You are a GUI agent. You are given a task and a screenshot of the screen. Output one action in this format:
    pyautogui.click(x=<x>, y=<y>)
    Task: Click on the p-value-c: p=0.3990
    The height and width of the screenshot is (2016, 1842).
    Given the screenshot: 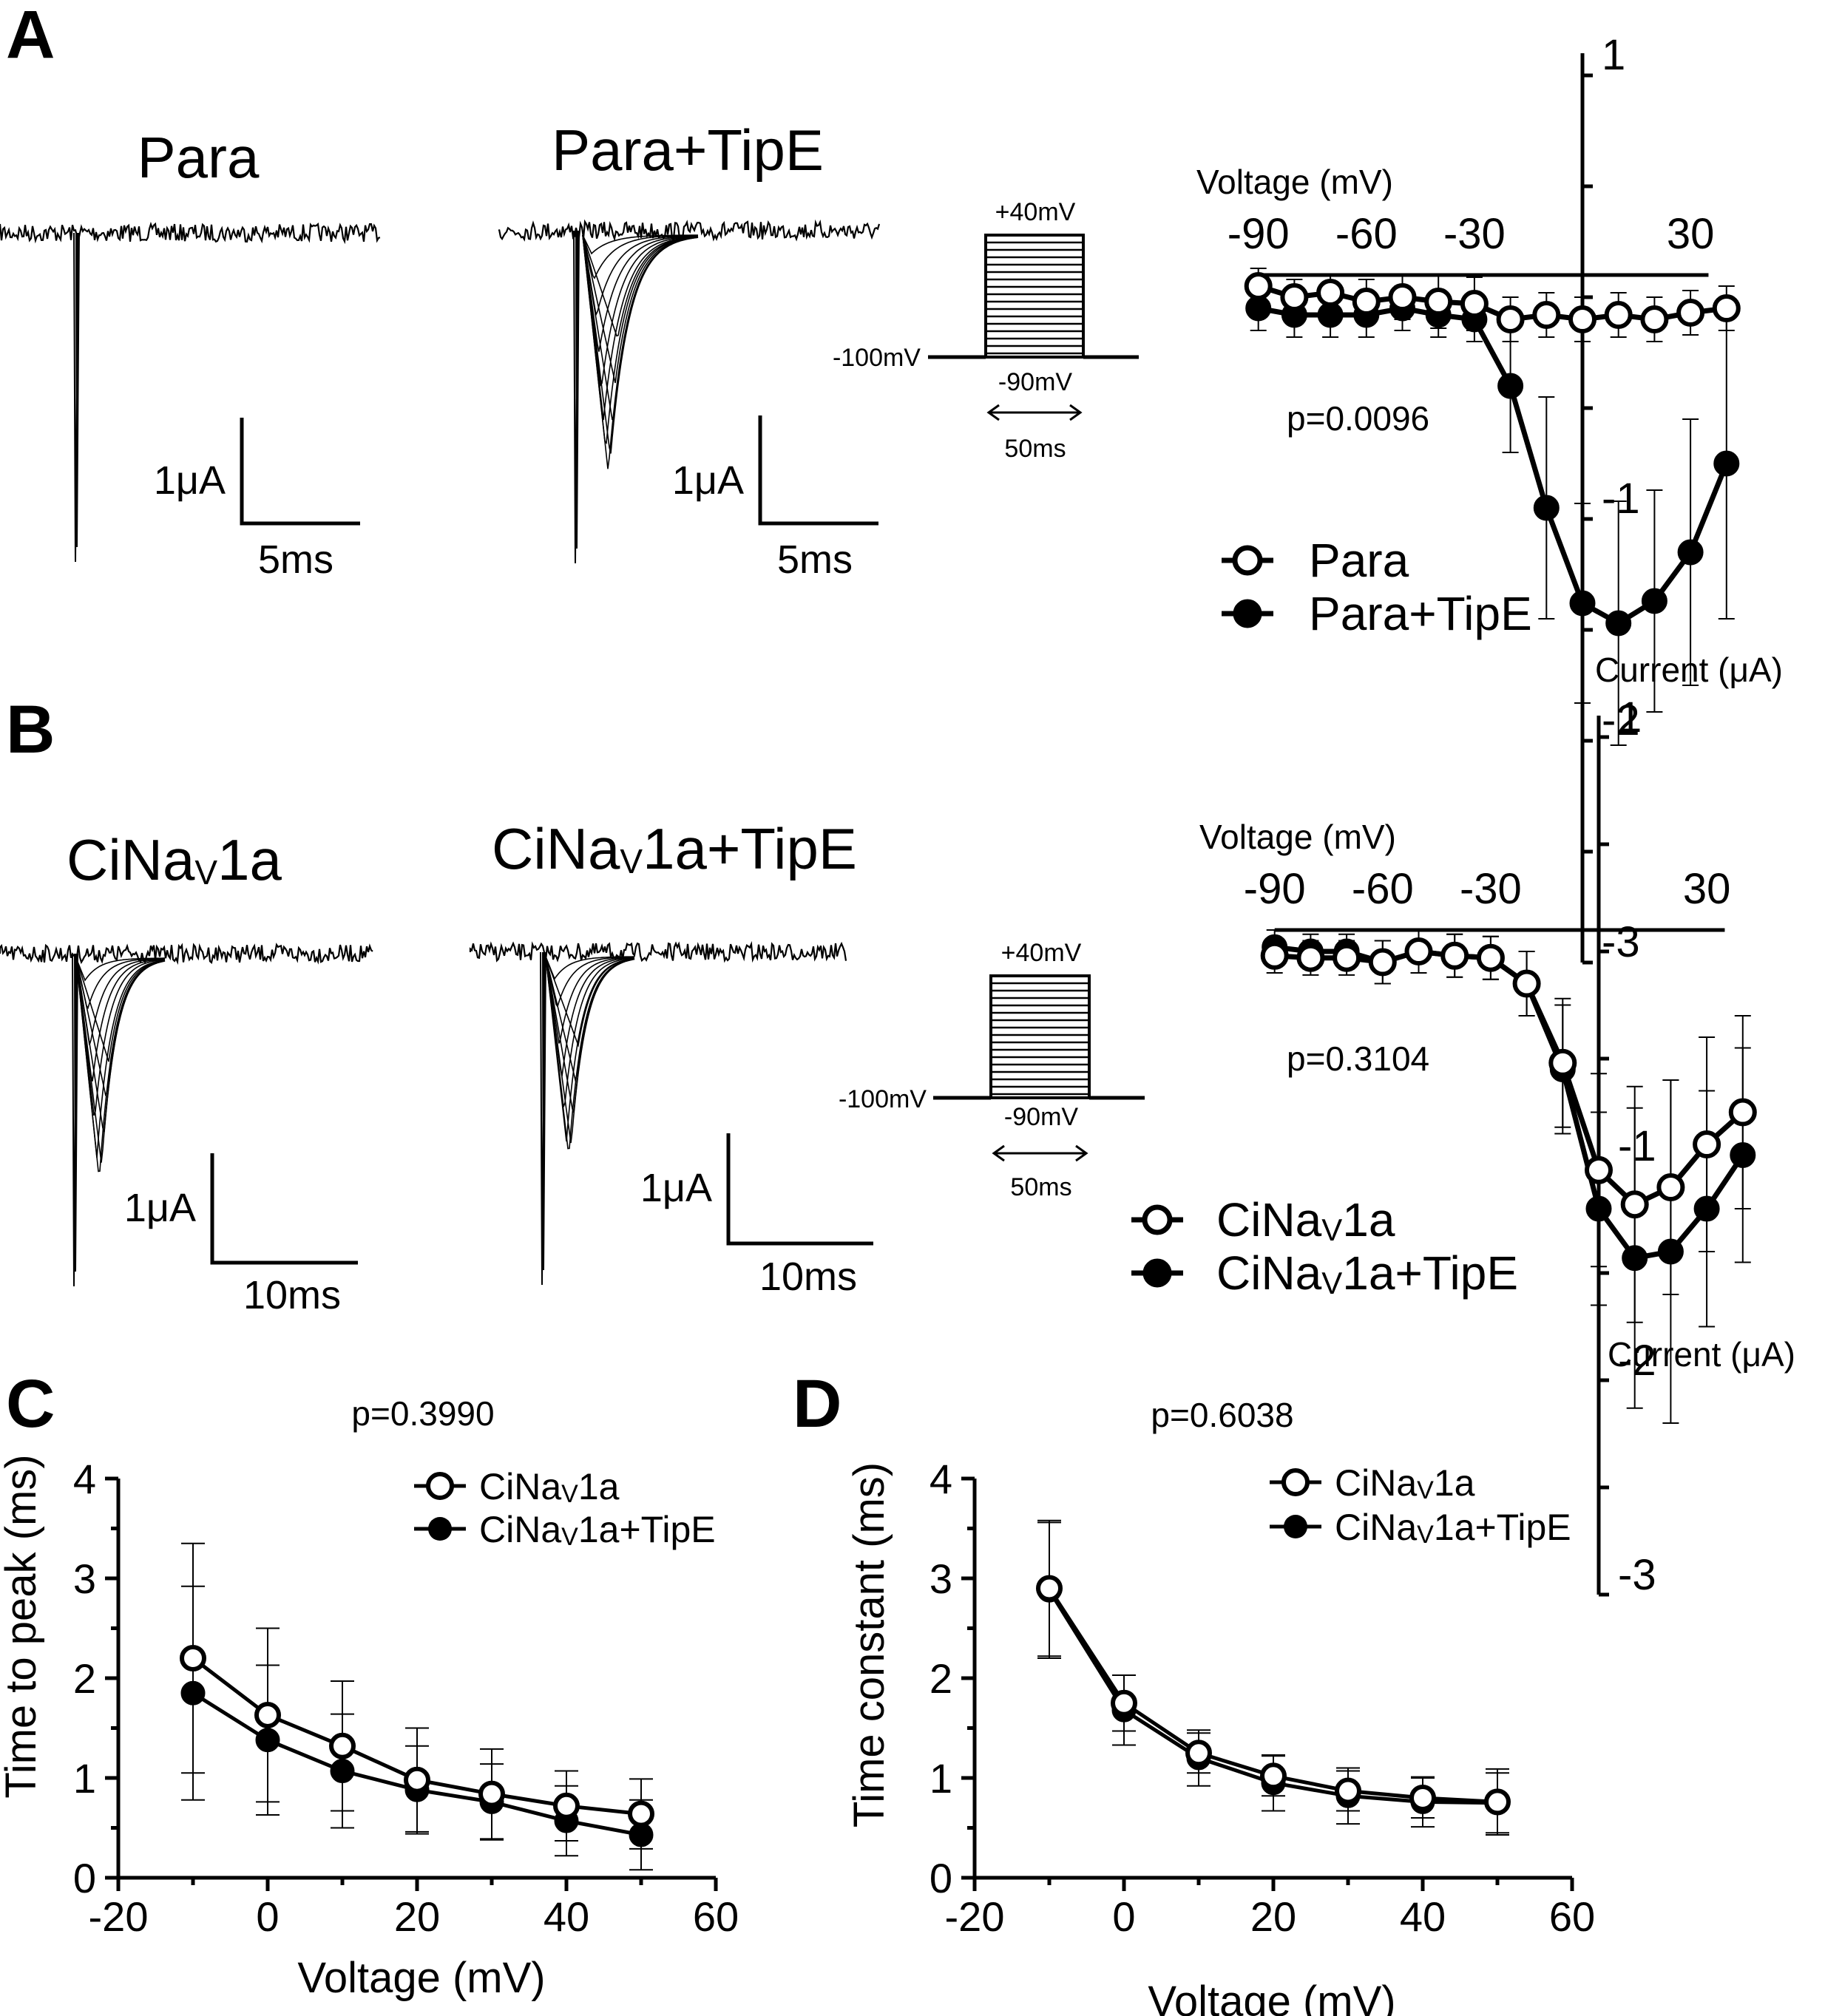 What is the action you would take?
    pyautogui.click(x=422, y=1413)
    